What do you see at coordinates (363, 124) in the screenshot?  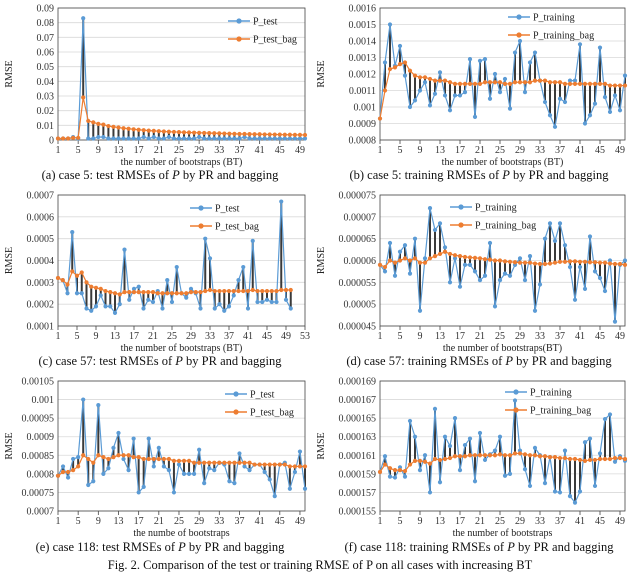 I see `y-tick-label: 0.0009` at bounding box center [363, 124].